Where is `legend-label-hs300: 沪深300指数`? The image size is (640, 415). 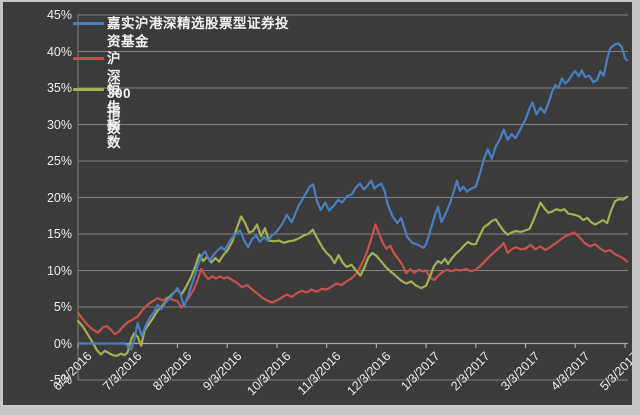 legend-label-hs300: 沪深300指数 is located at coordinates (119, 93).